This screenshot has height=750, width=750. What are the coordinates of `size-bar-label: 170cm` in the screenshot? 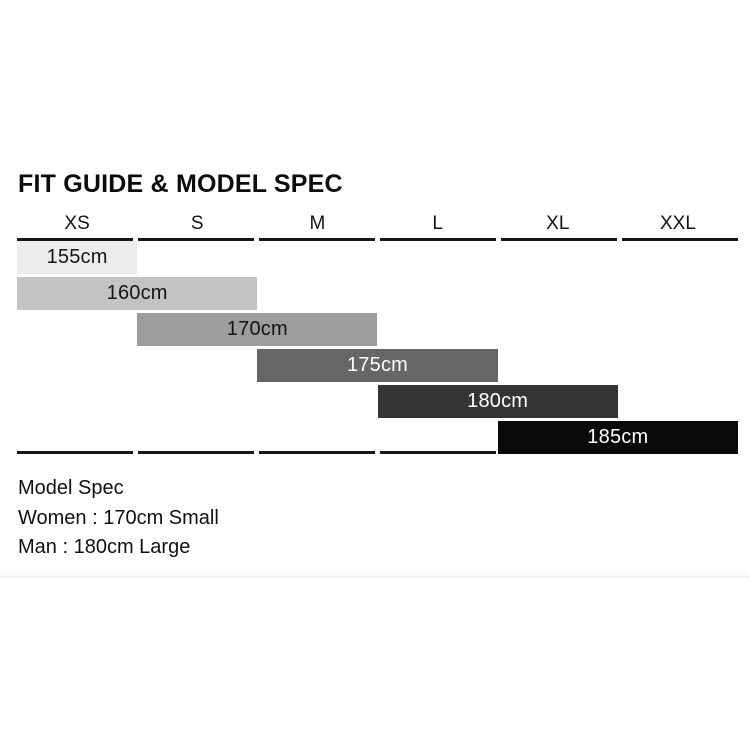 It's located at (257, 328).